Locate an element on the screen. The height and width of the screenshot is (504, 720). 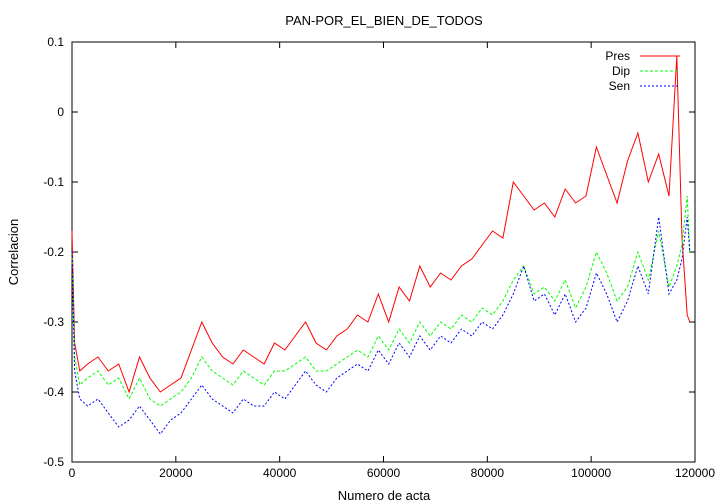
y-tick-label: -0.4 is located at coordinates (53, 392).